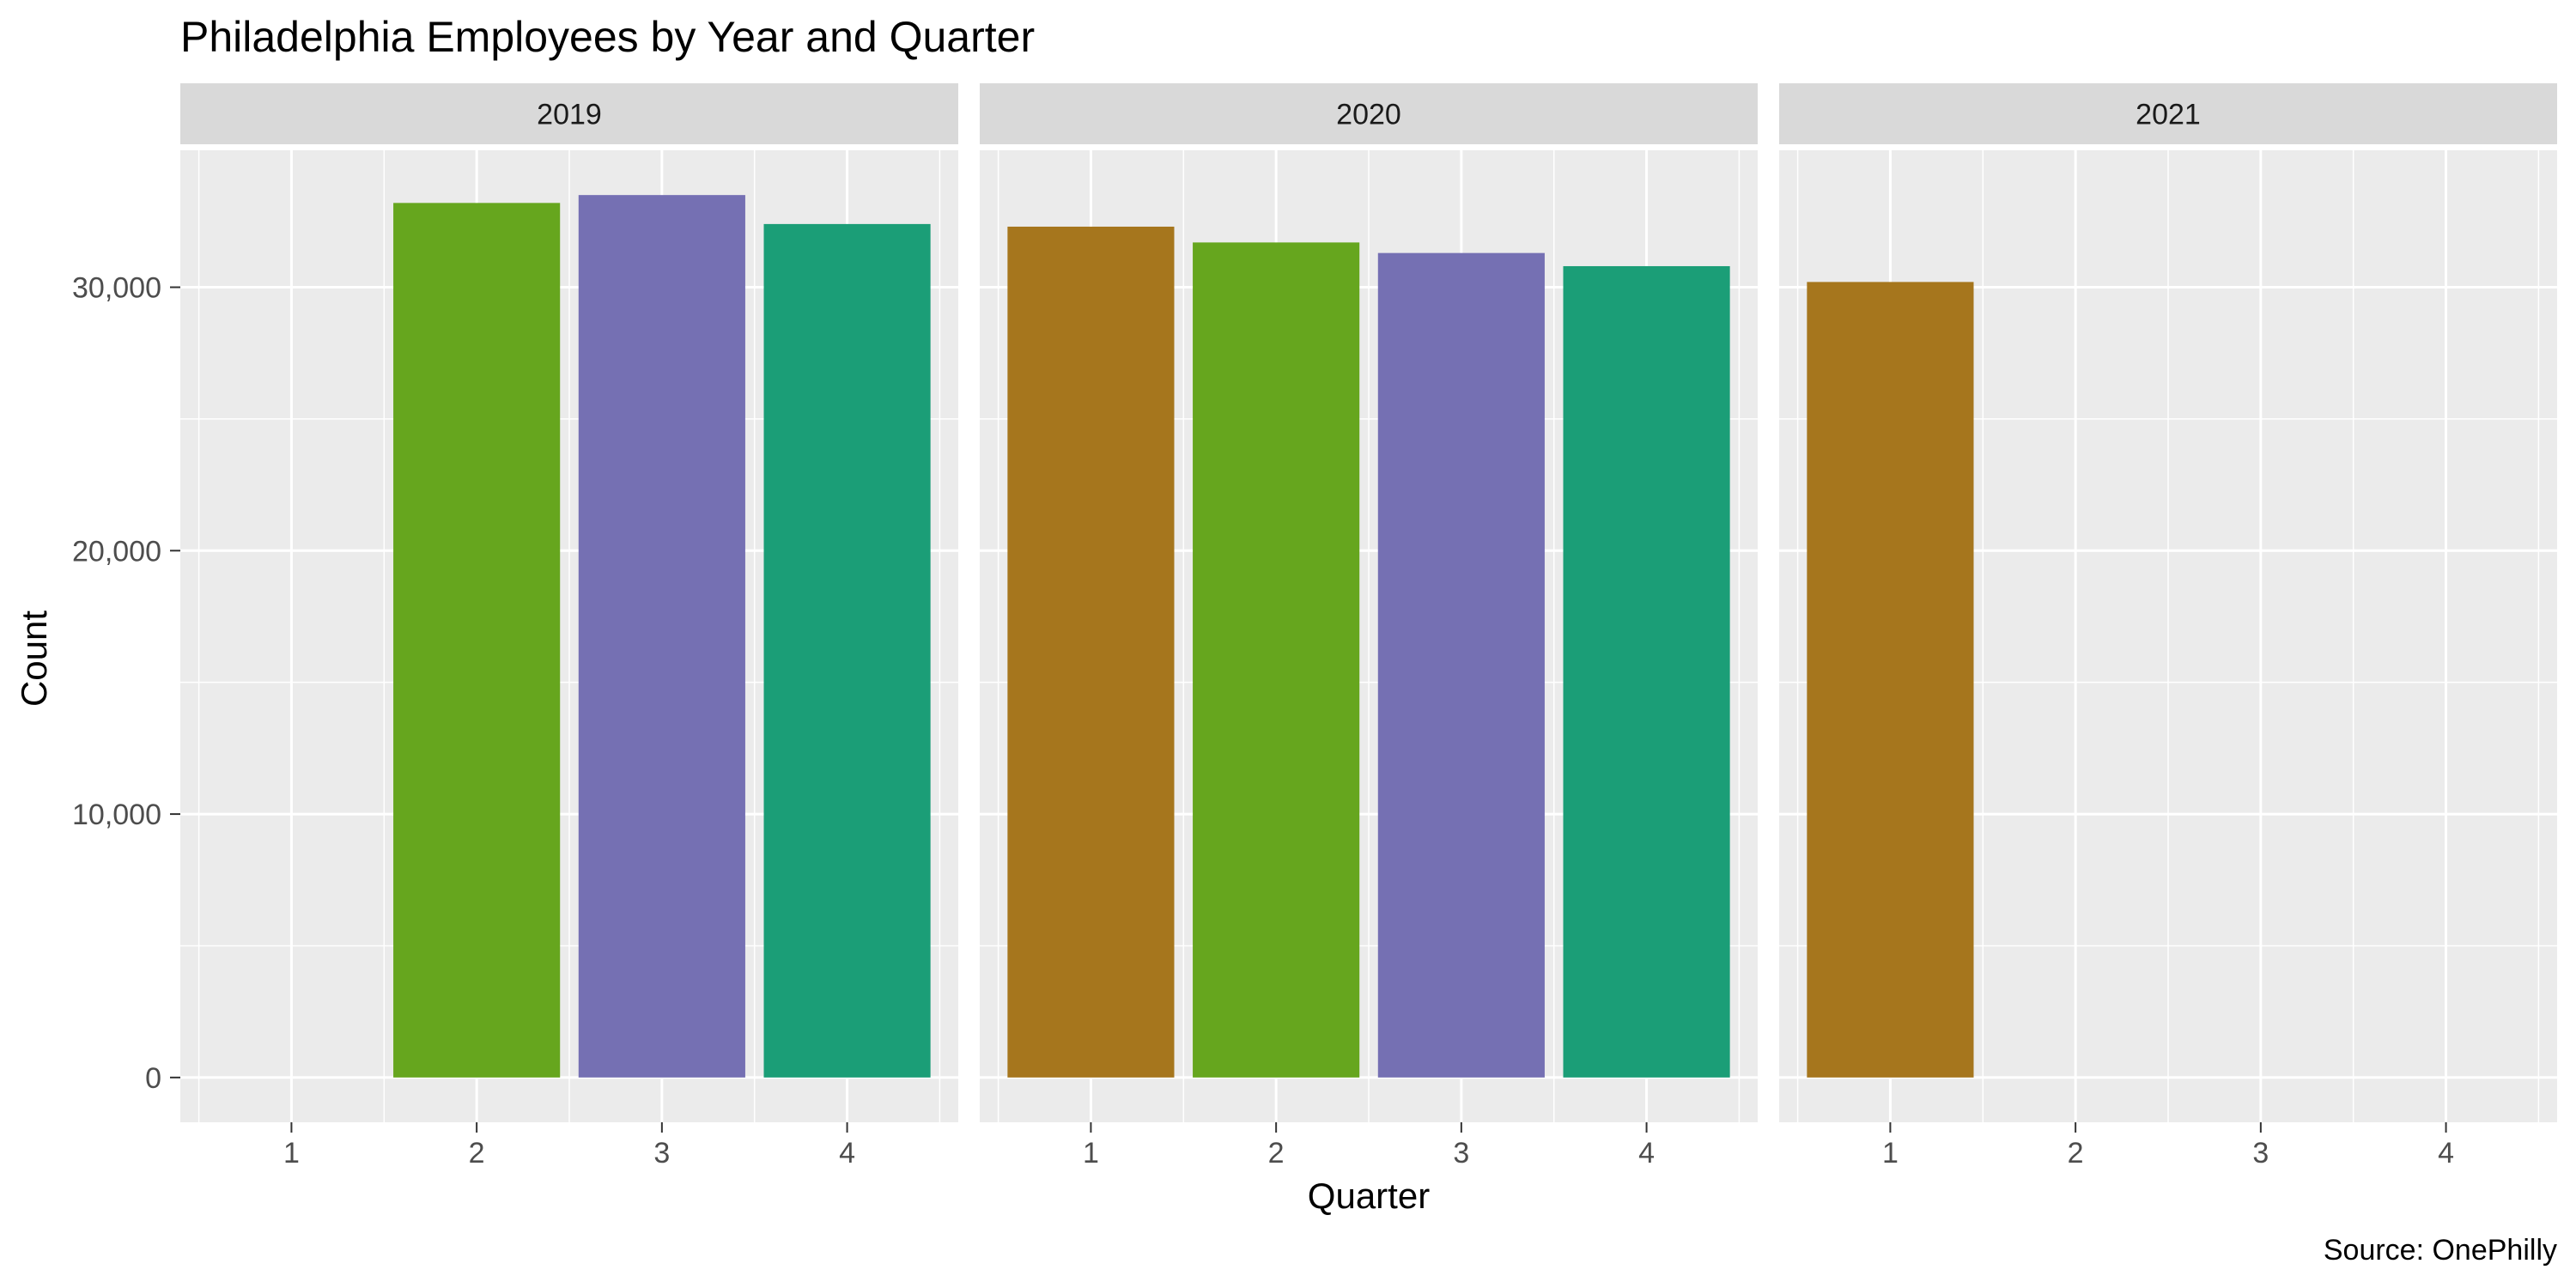 Image resolution: width=2576 pixels, height=1288 pixels. I want to click on bar-2019-q3, so click(662, 636).